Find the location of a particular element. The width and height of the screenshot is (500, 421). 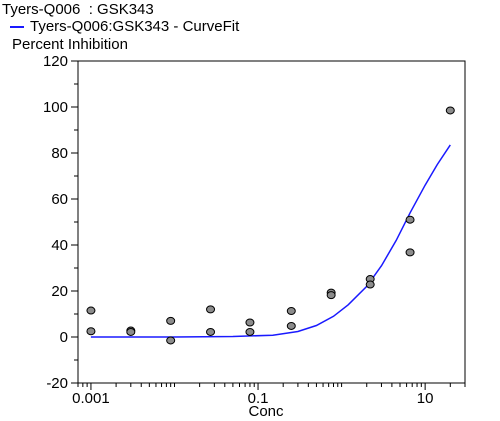

x-tick-label: 10 is located at coordinates (425, 398).